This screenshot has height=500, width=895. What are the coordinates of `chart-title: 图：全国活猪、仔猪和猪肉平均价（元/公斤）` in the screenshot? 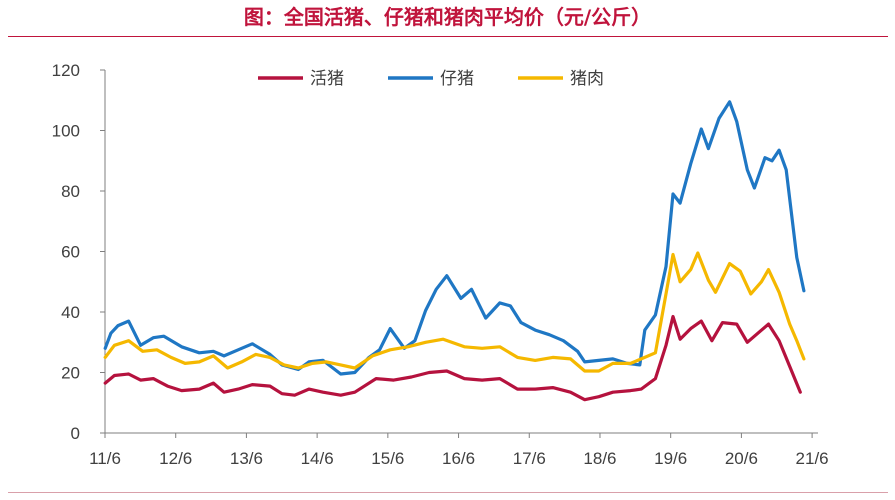 It's located at (447, 17).